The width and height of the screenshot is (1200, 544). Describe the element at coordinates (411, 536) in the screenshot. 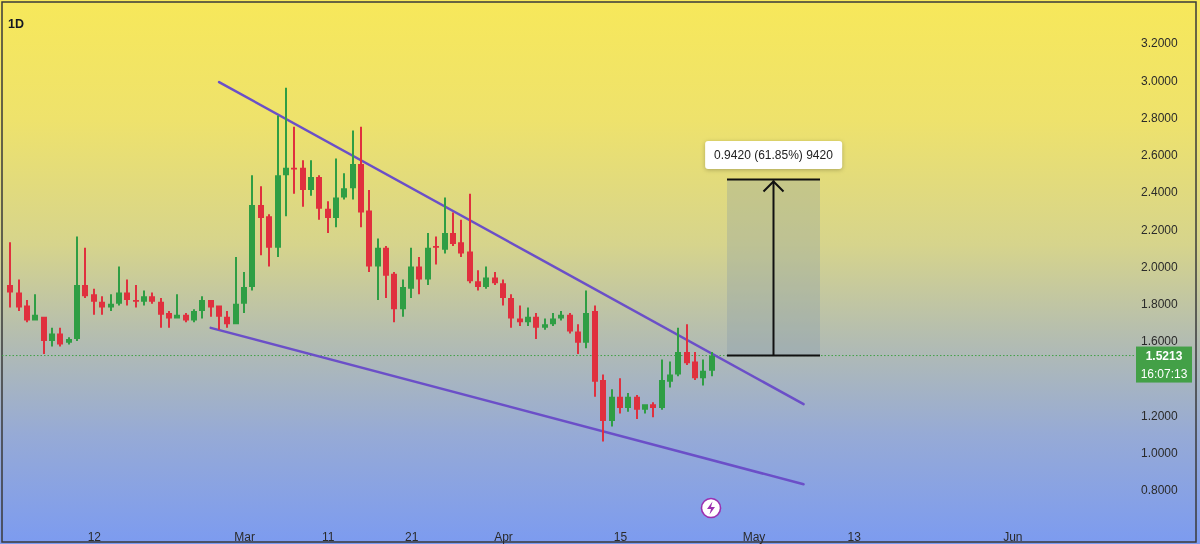

I see `x-tick-label: 21` at that location.